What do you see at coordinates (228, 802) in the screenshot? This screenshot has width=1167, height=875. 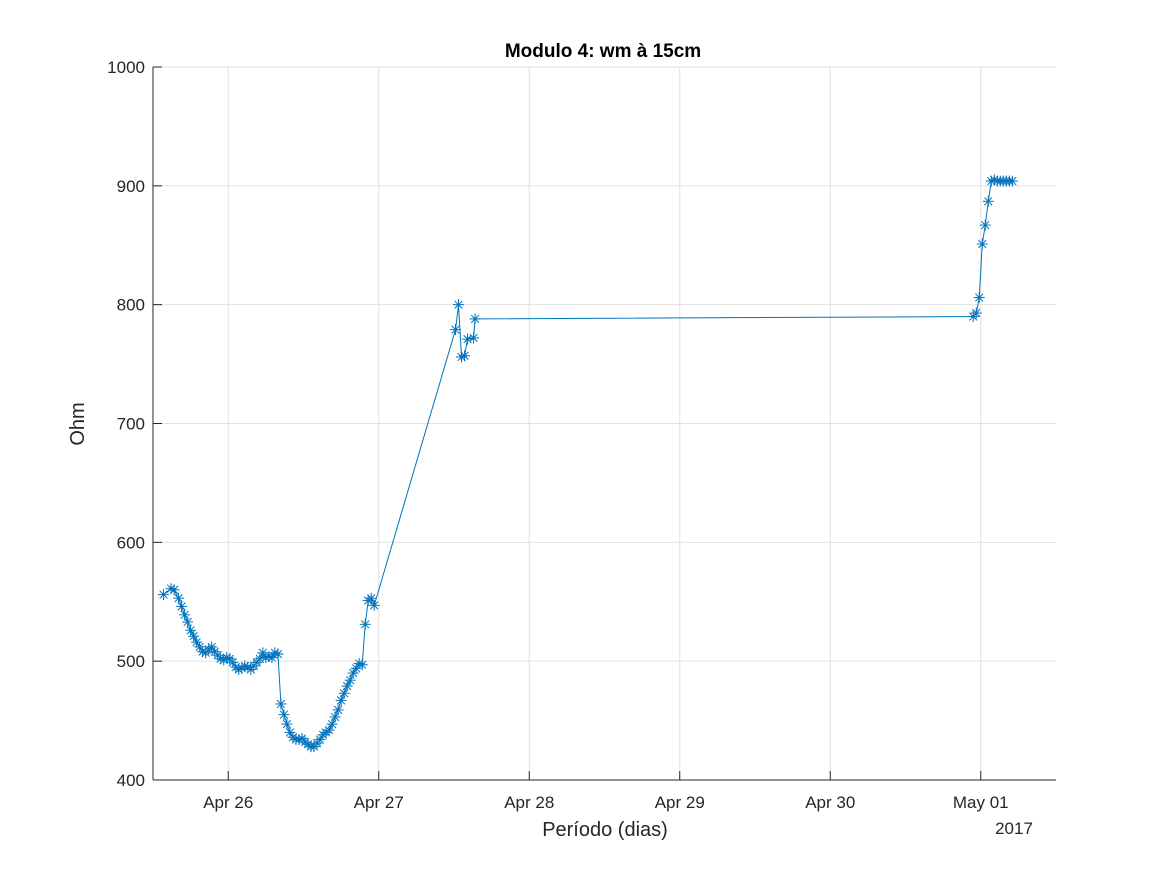 I see `x-tick-label-0: Apr 26` at bounding box center [228, 802].